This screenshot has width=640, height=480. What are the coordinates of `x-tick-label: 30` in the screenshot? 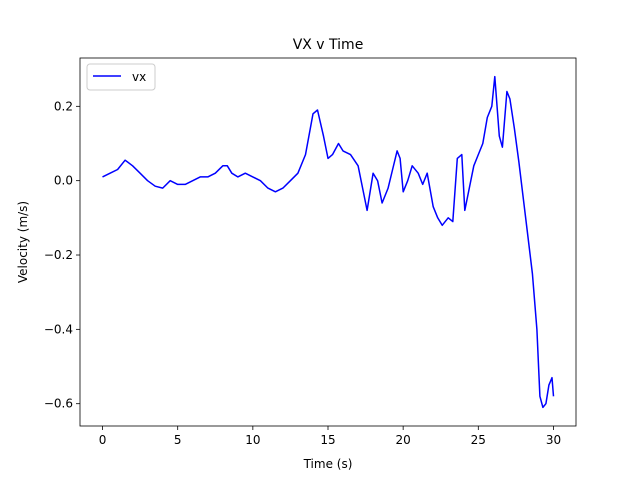 It's located at (553, 440).